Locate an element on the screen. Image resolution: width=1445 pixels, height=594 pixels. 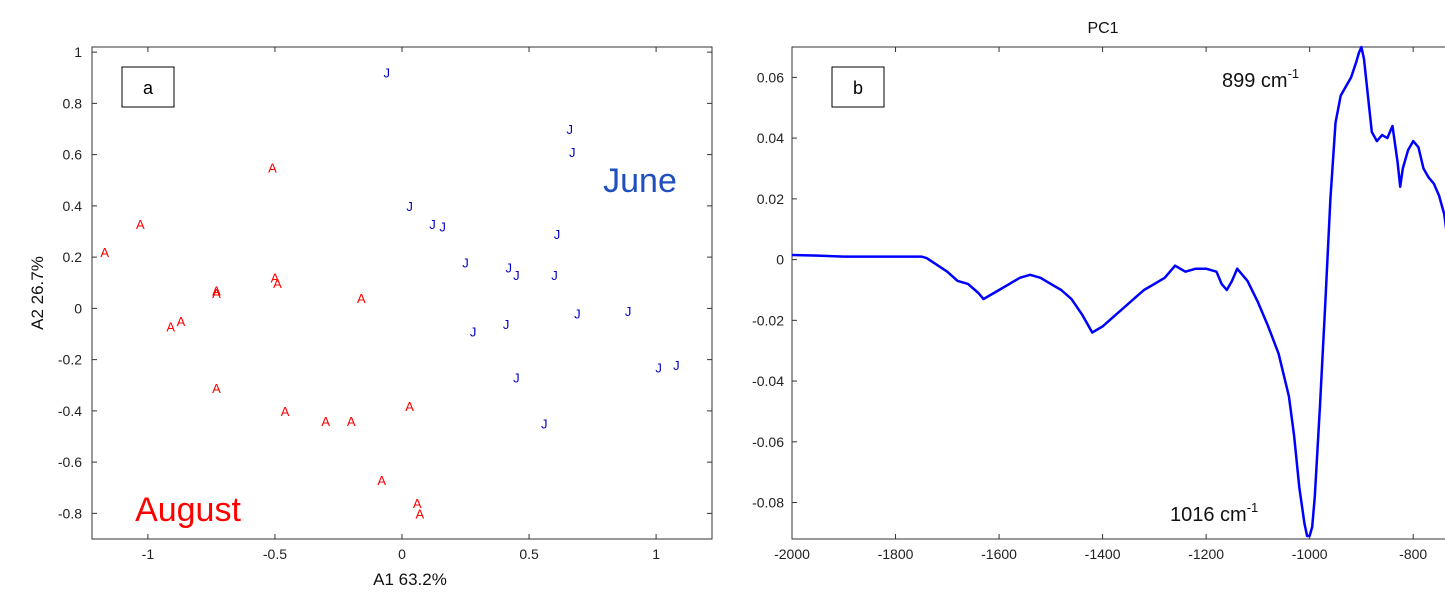
august-annotation: August is located at coordinates (188, 510).